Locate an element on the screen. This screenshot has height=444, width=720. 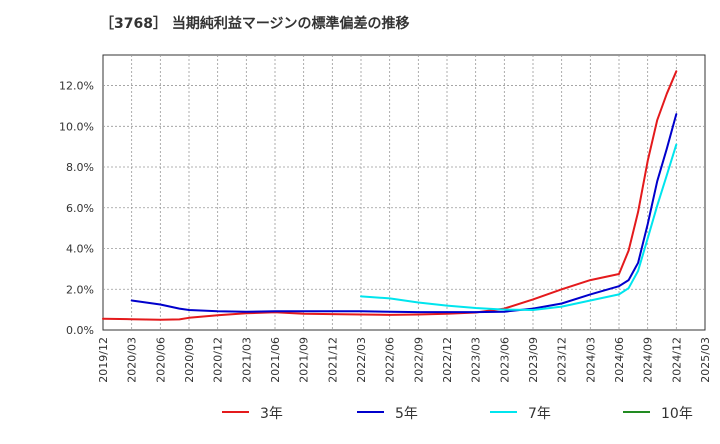
x-tick-label: 2022/03 is located at coordinates (361, 360).